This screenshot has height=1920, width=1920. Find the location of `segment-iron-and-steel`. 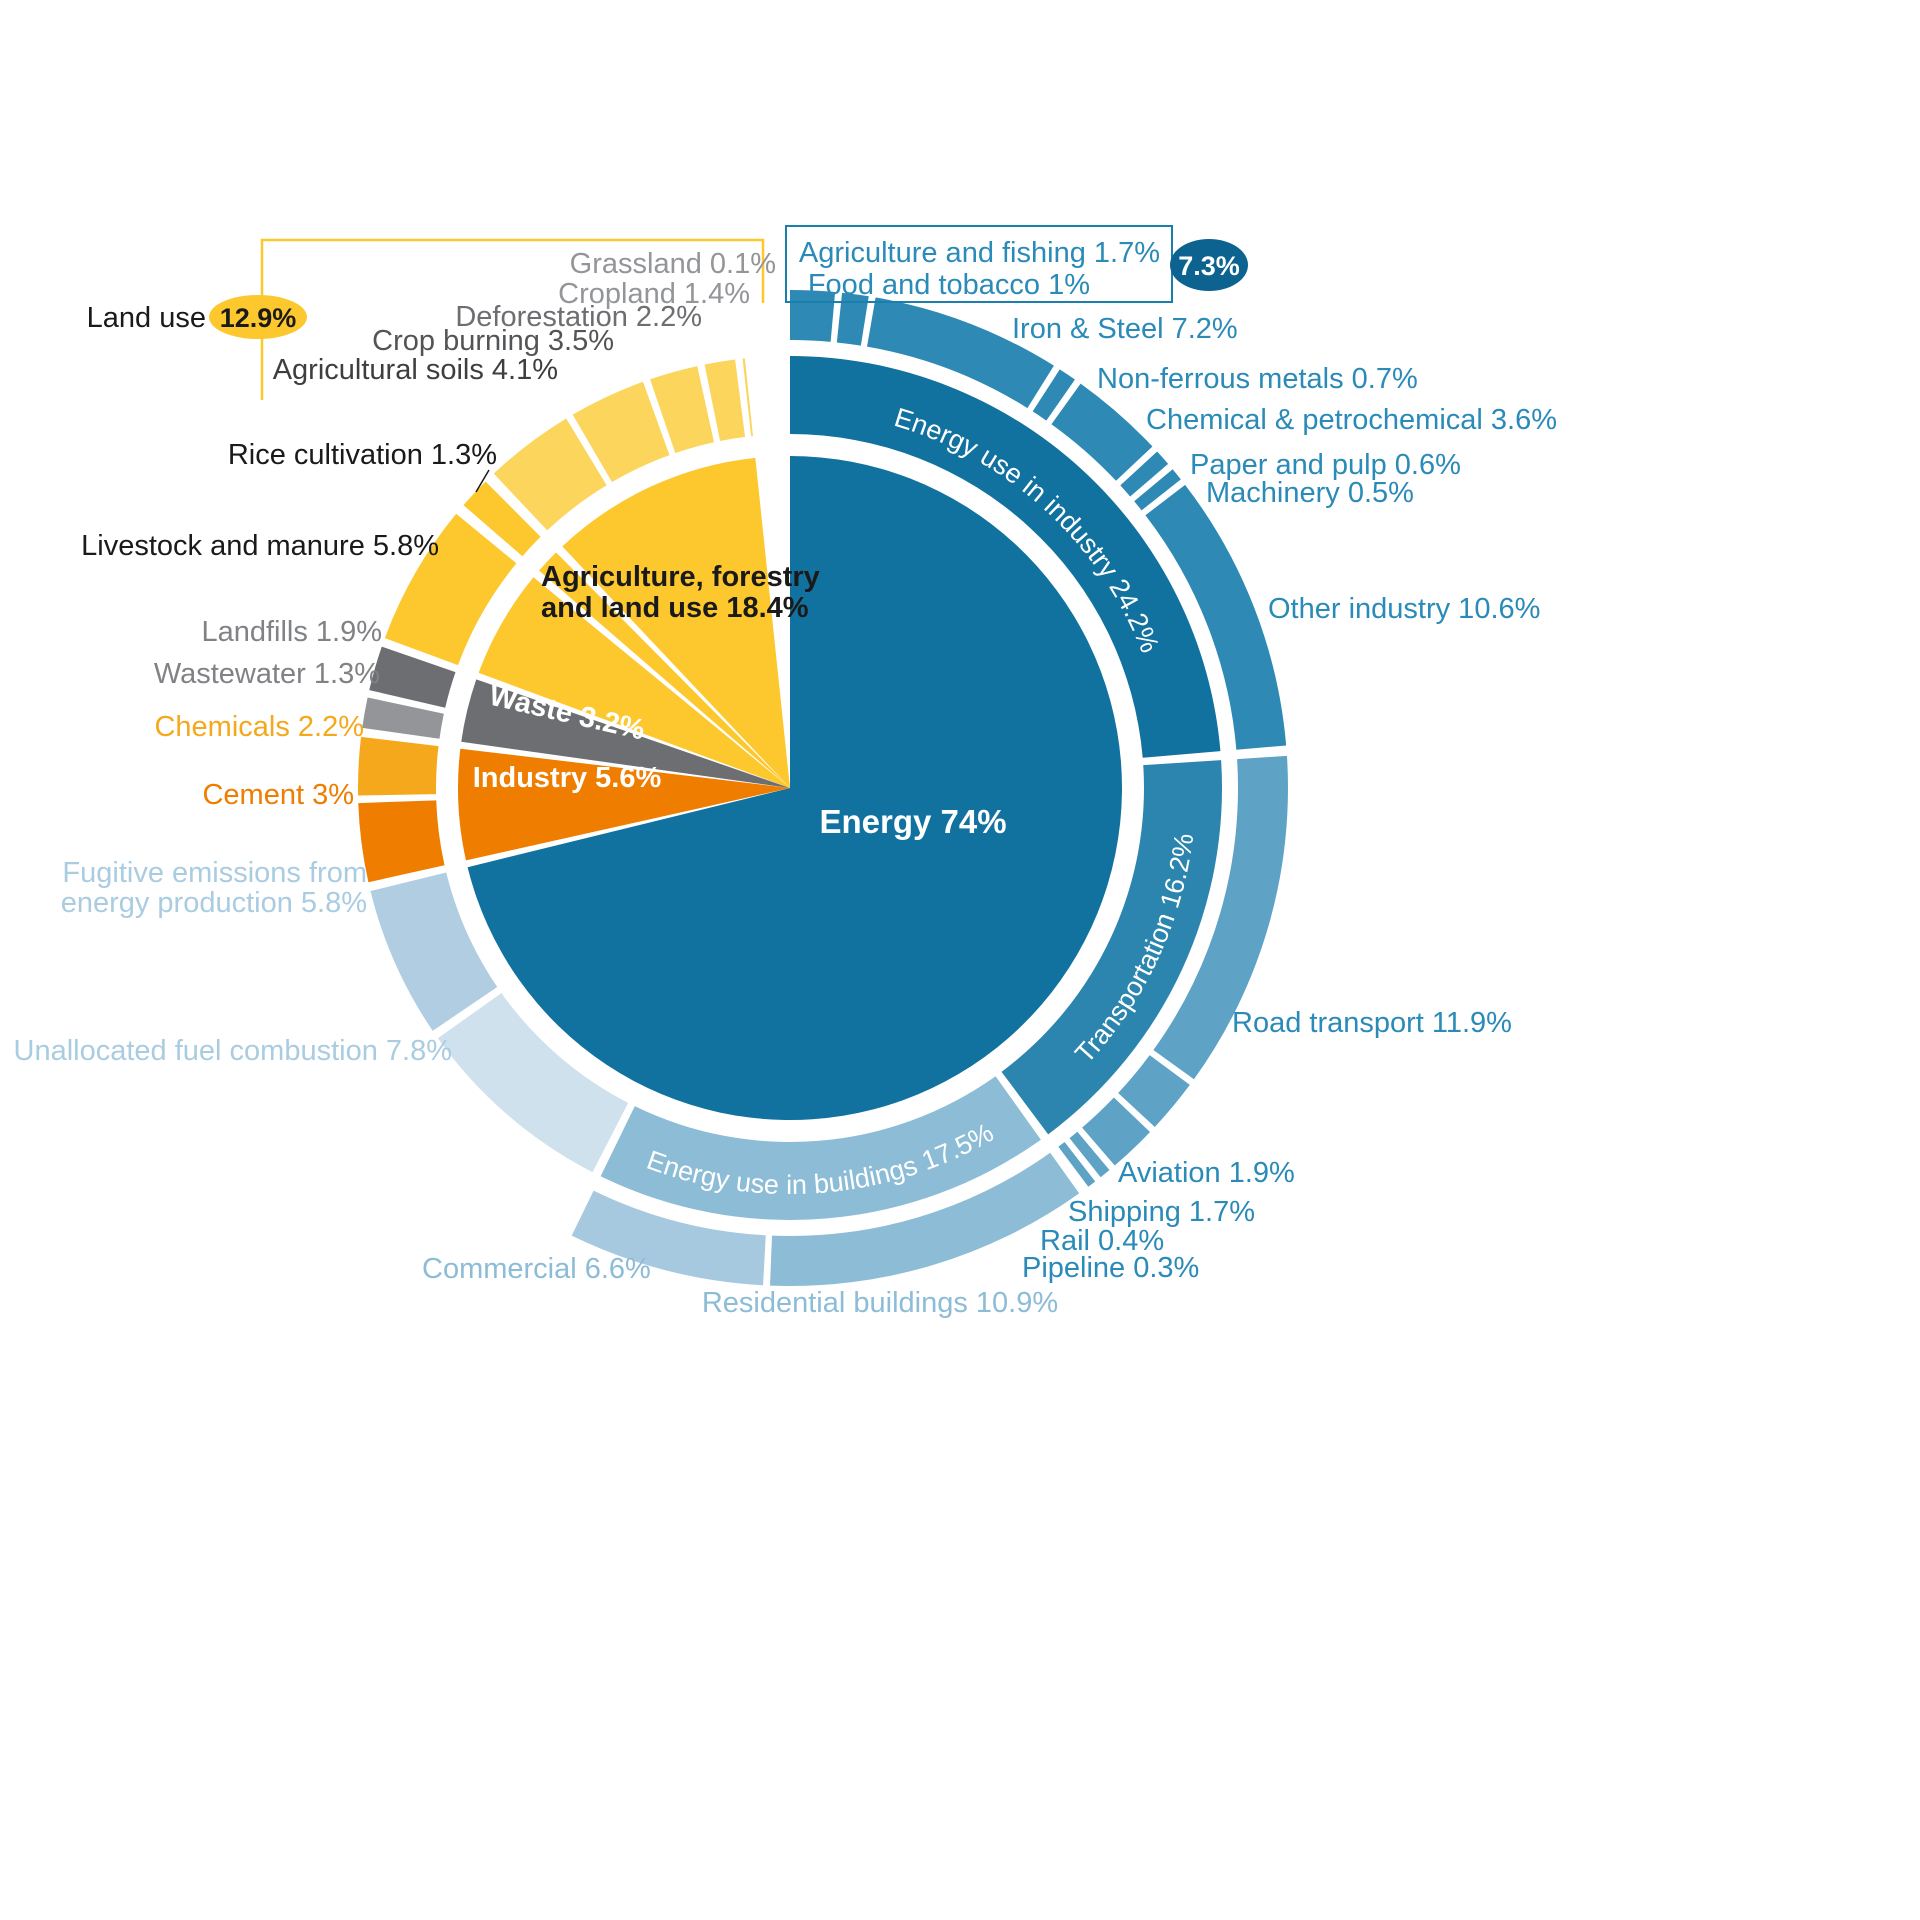

segment-iron-and-steel is located at coordinates (960, 353).